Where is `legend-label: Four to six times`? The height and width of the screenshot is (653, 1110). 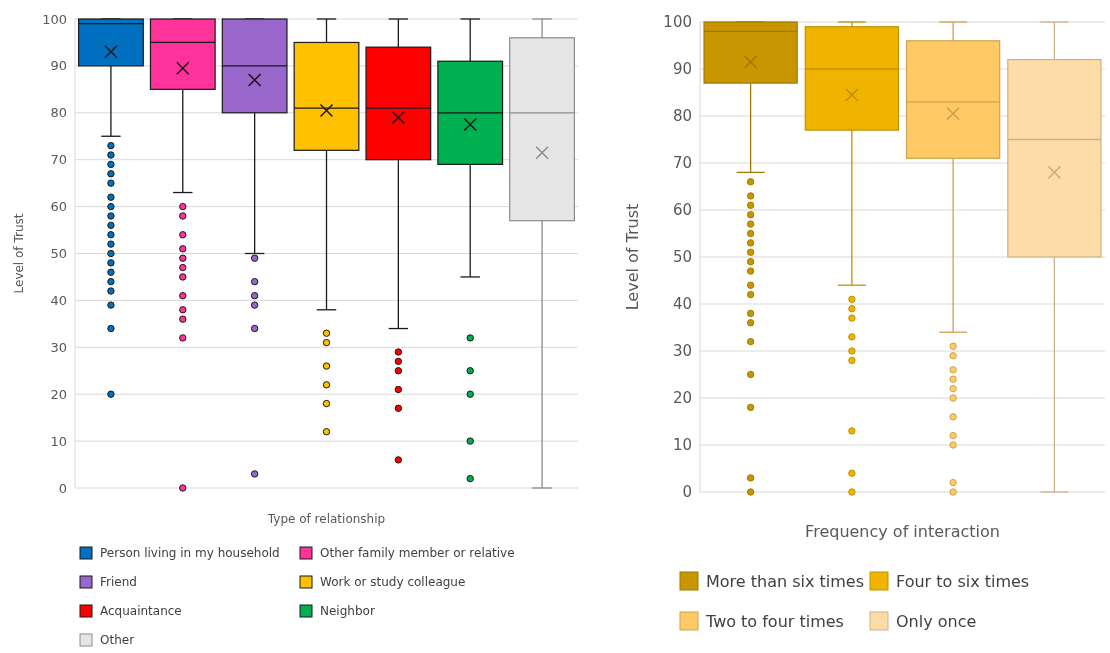
legend-label: Four to six times is located at coordinates (963, 581).